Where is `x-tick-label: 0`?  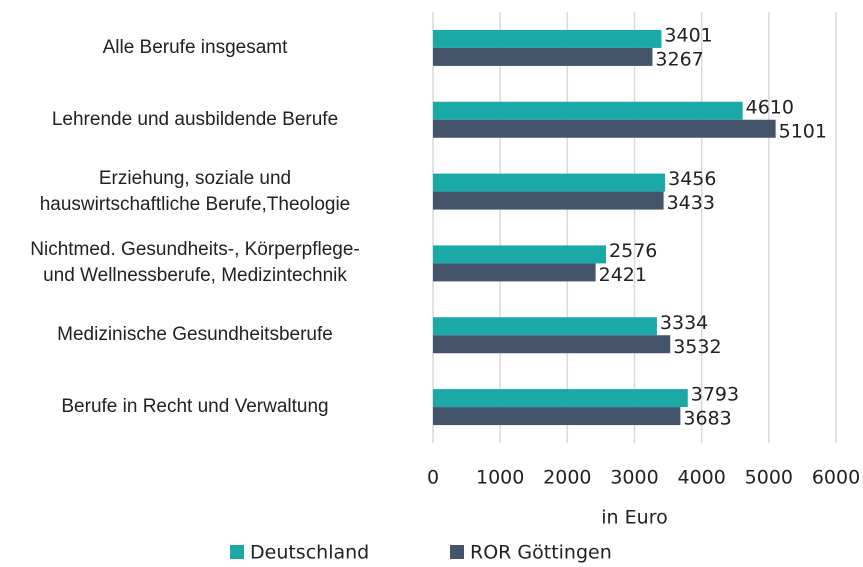
x-tick-label: 0 is located at coordinates (433, 478).